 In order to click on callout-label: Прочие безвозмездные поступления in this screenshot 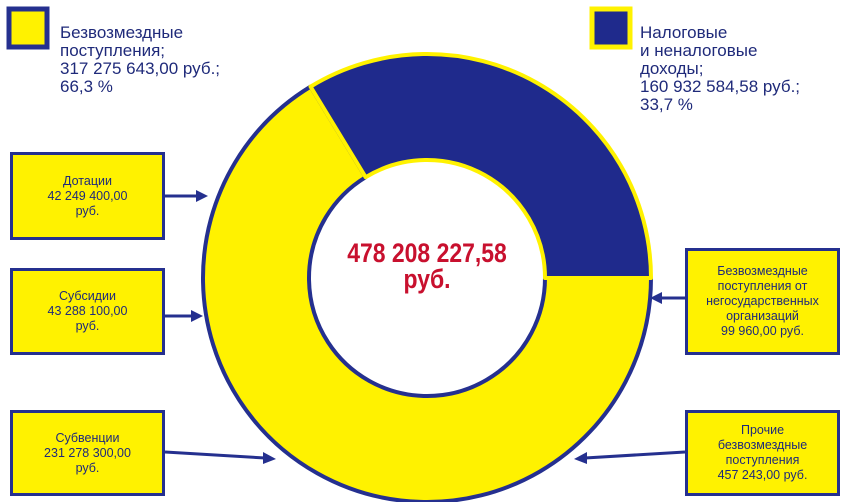, I will do `click(762, 445)`.